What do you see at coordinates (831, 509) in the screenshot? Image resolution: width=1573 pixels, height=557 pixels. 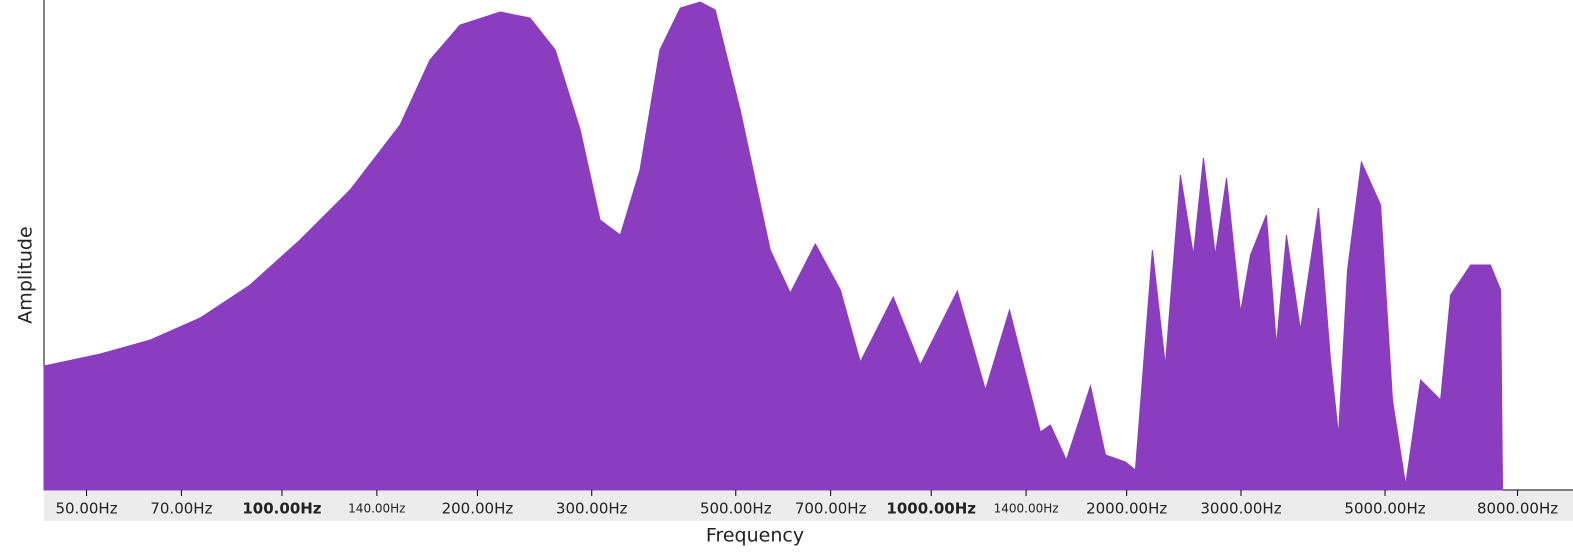 I see `x-tick-label: 700.00Hz` at bounding box center [831, 509].